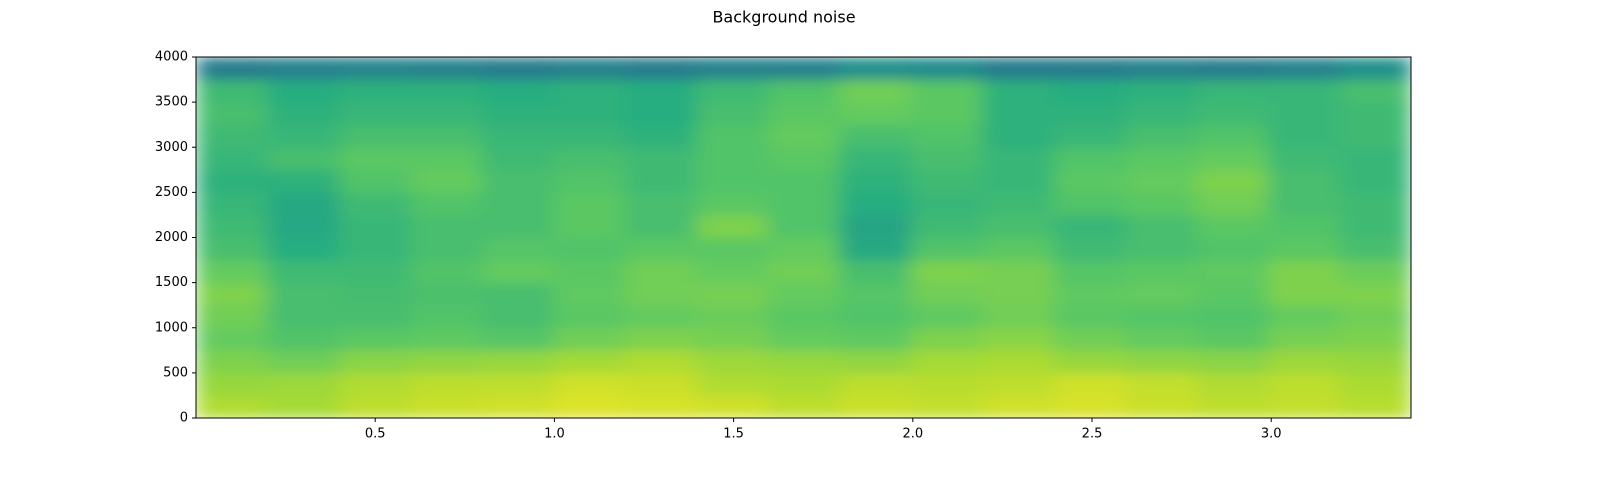 This screenshot has width=1600, height=480. I want to click on x-tick-label: 1.5, so click(733, 434).